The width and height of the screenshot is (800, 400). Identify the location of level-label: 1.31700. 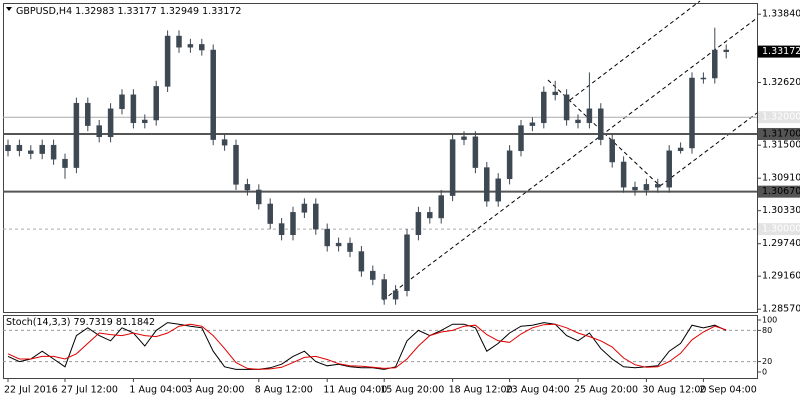
(781, 133).